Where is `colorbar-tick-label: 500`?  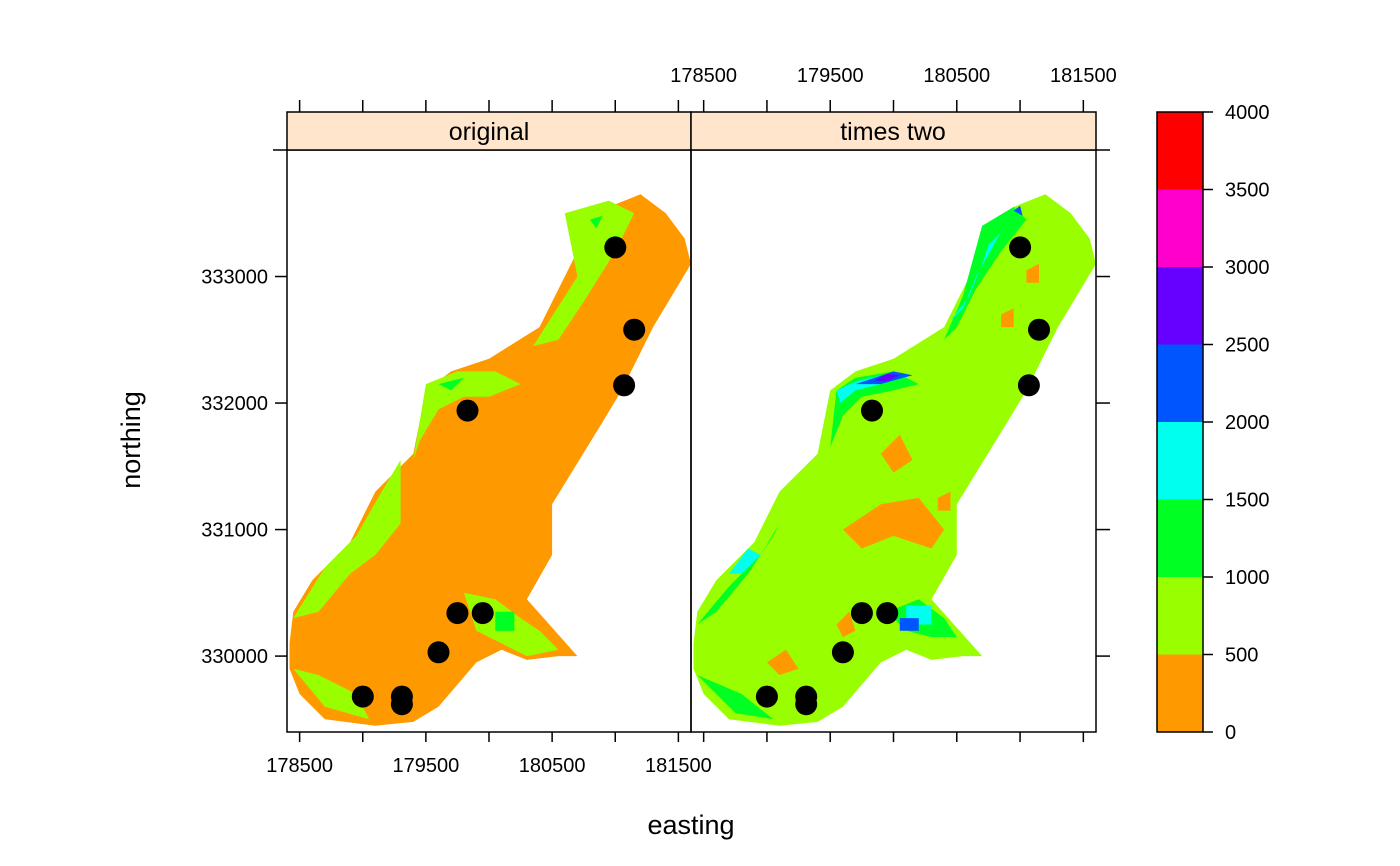
colorbar-tick-label: 500 is located at coordinates (1241, 656).